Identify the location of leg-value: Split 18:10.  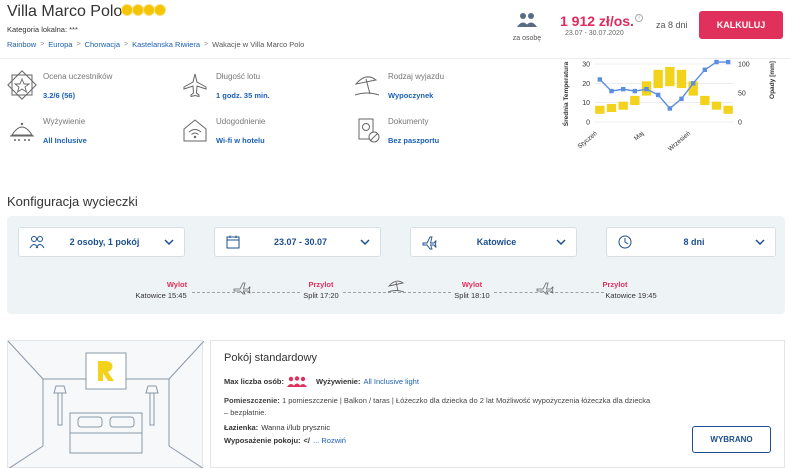
(472, 295).